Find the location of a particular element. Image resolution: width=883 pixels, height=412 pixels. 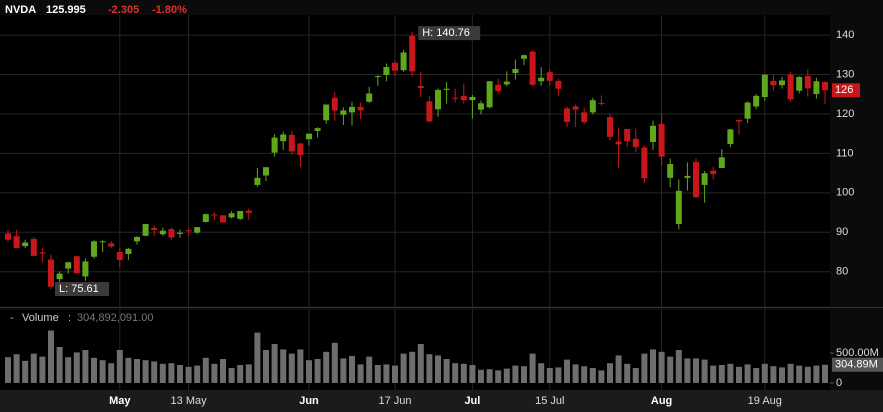

low-label: L: 75.61 is located at coordinates (79, 289).